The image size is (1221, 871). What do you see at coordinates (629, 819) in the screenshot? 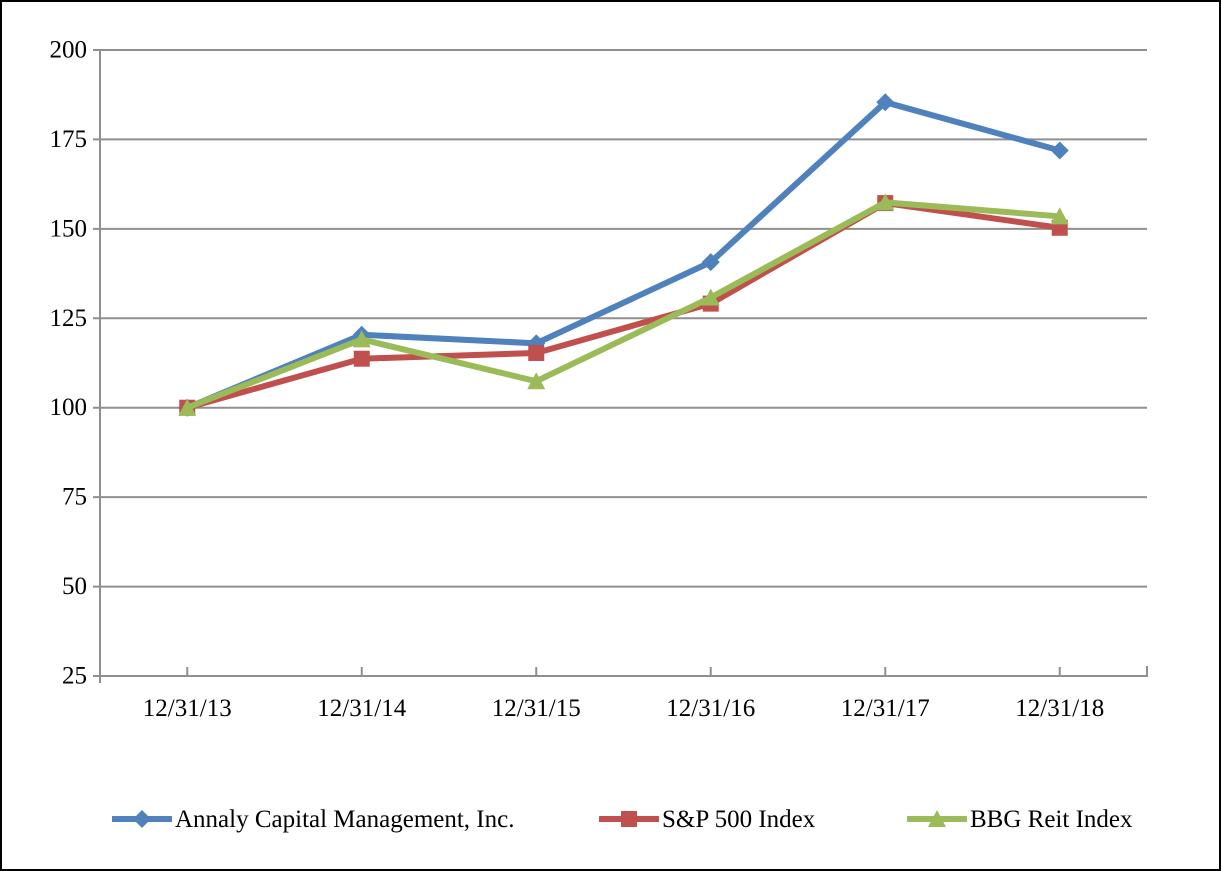
I see `sp500-line-square-icon` at bounding box center [629, 819].